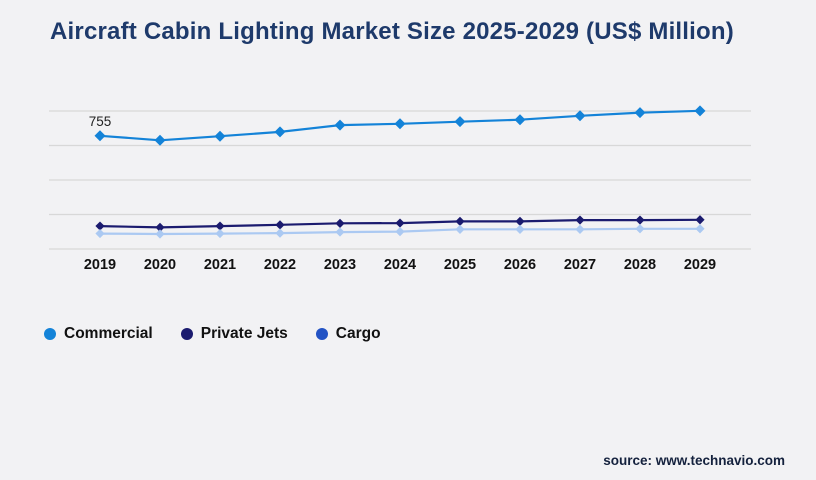 The width and height of the screenshot is (816, 480). Describe the element at coordinates (400, 265) in the screenshot. I see `x-axis-label: 2024` at that location.